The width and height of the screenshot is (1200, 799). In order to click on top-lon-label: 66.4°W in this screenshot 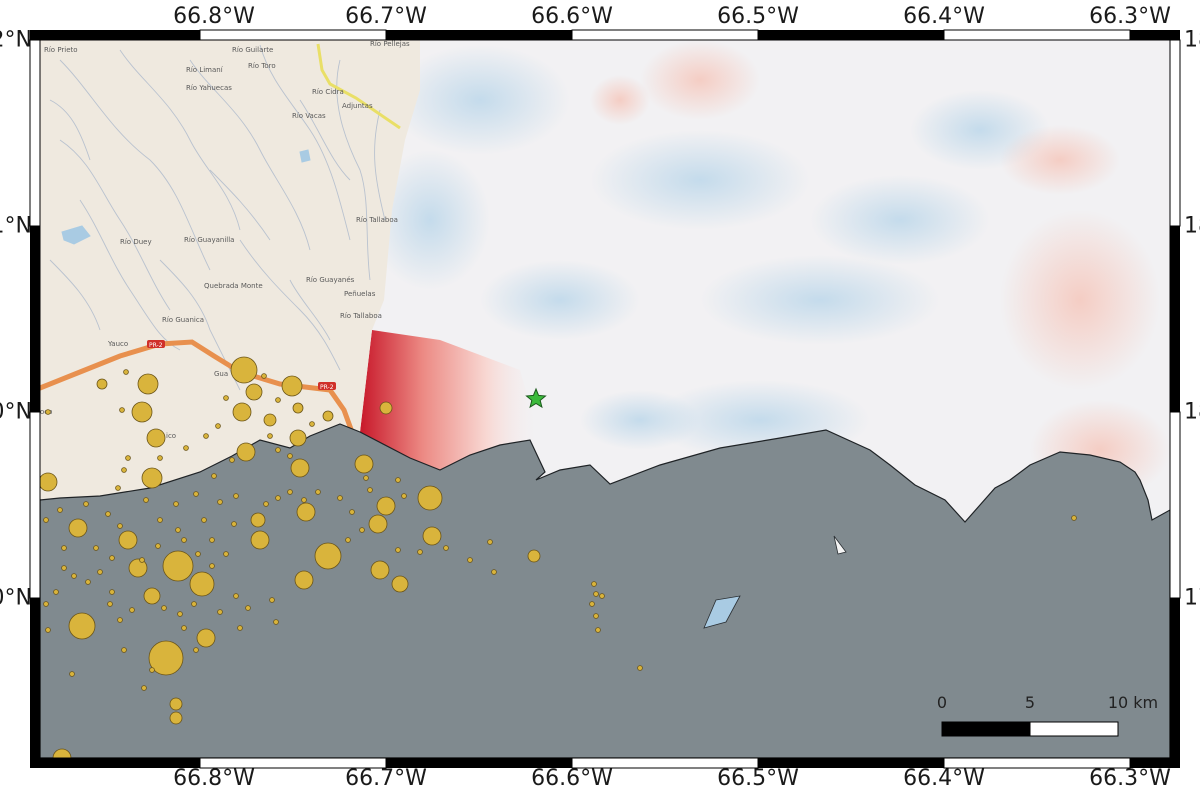, I will do `click(944, 16)`.